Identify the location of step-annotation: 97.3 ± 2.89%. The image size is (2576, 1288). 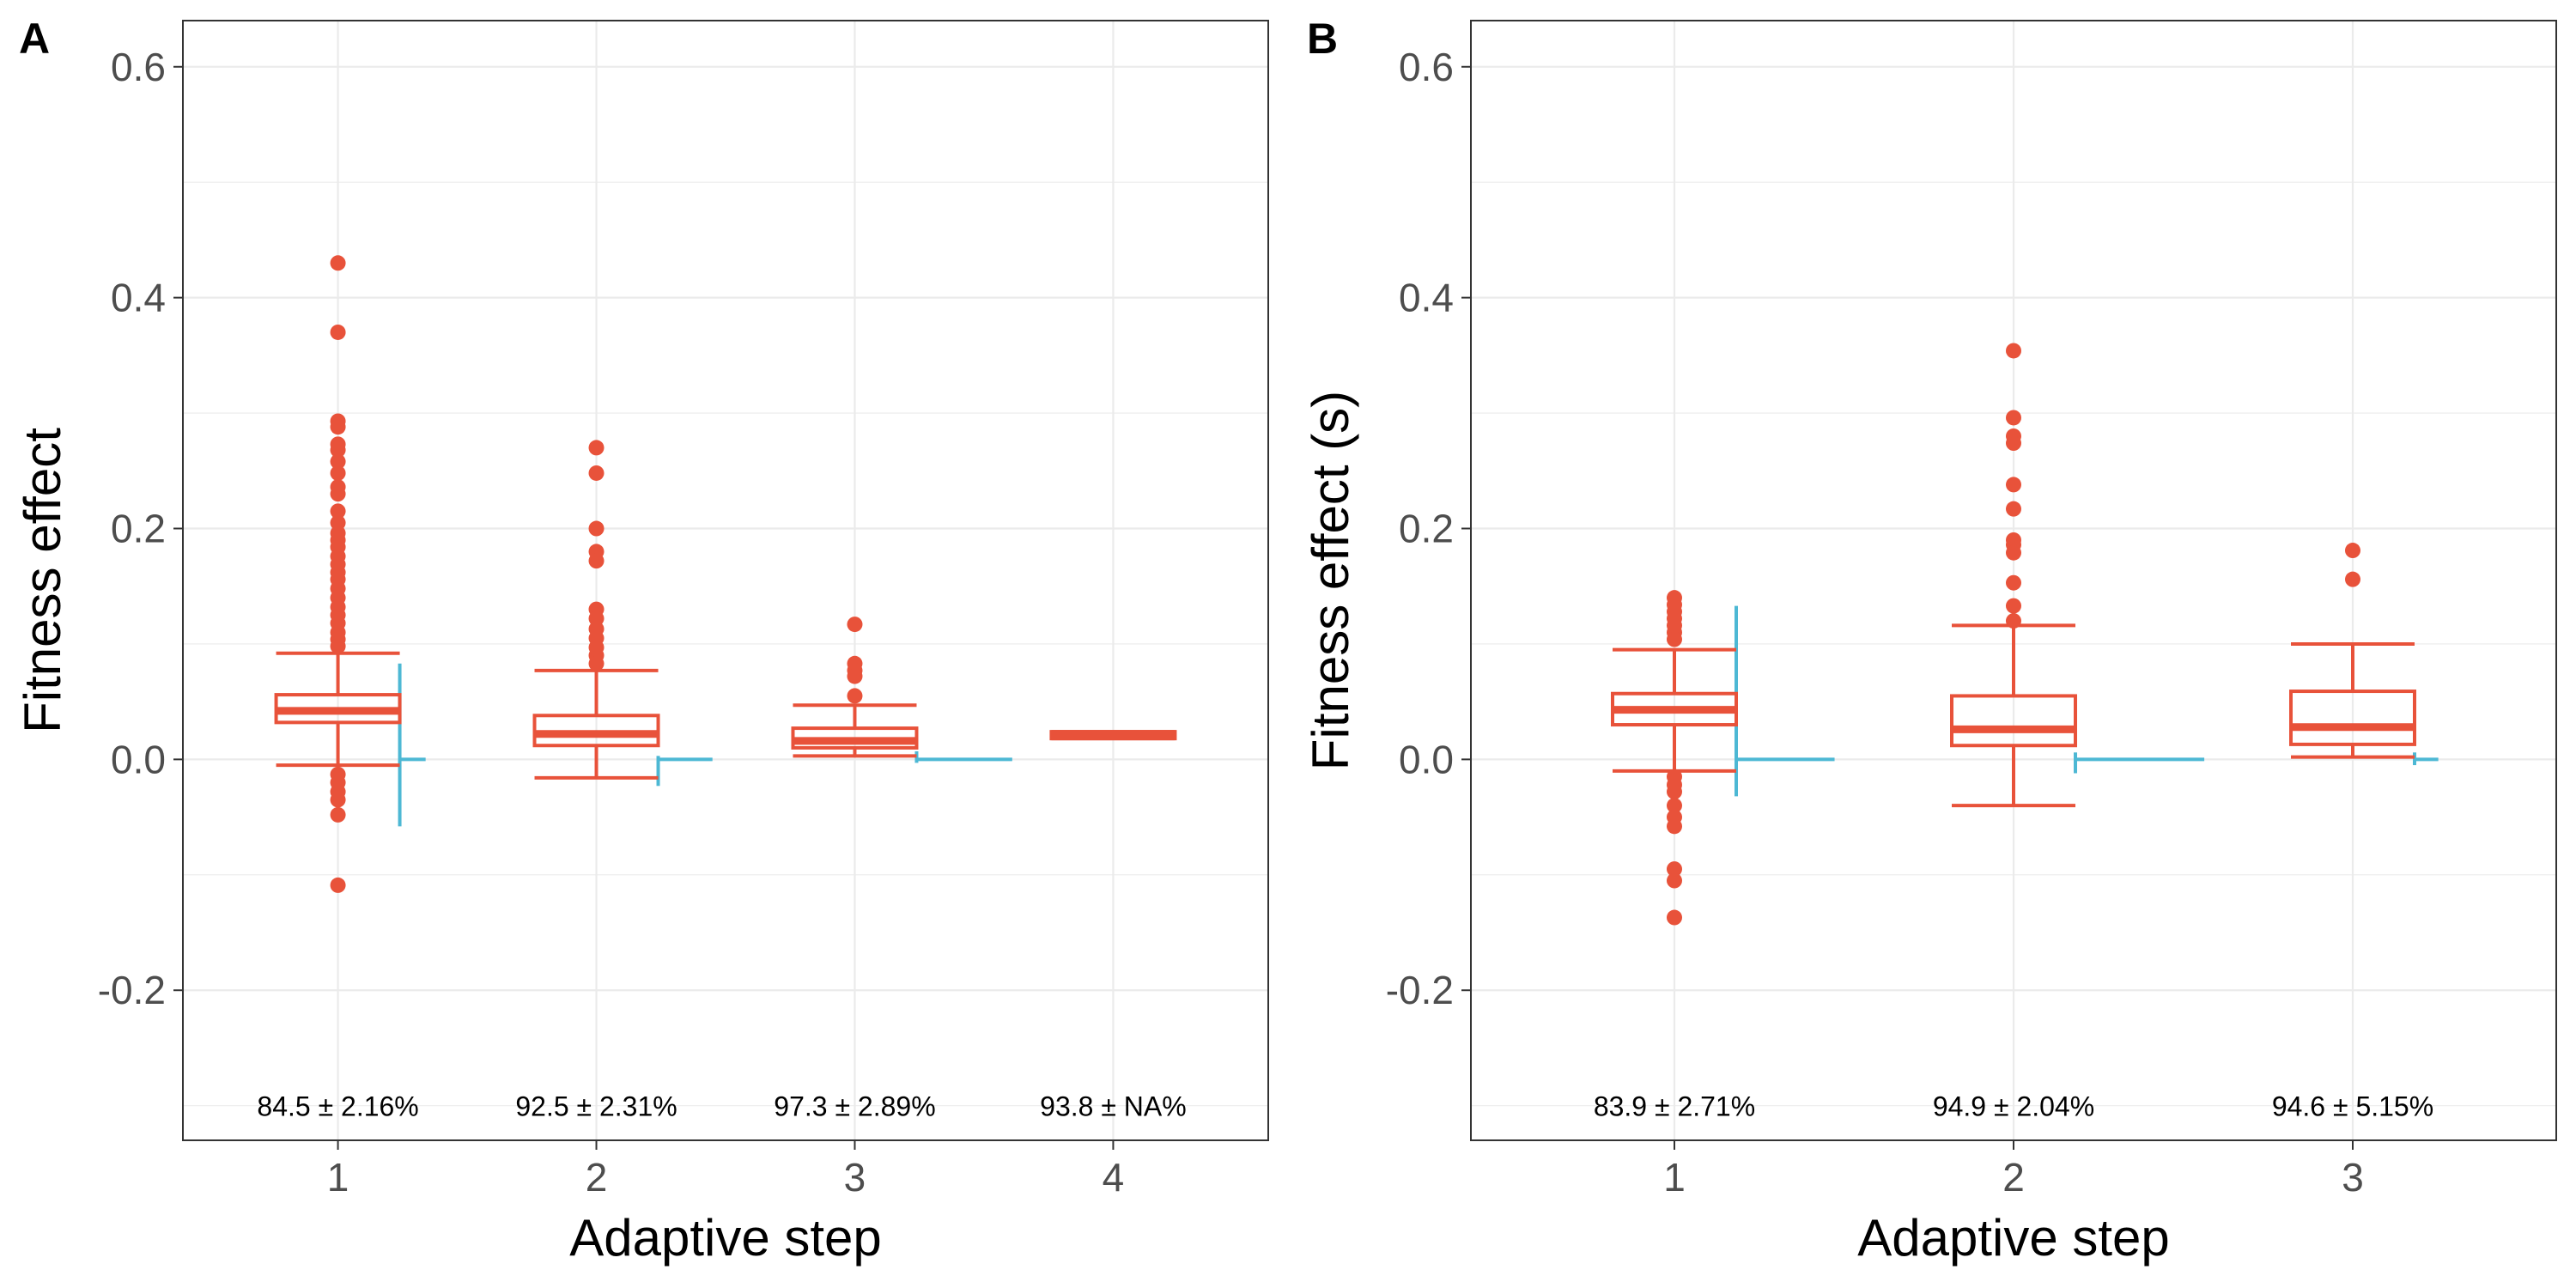
(854, 1107).